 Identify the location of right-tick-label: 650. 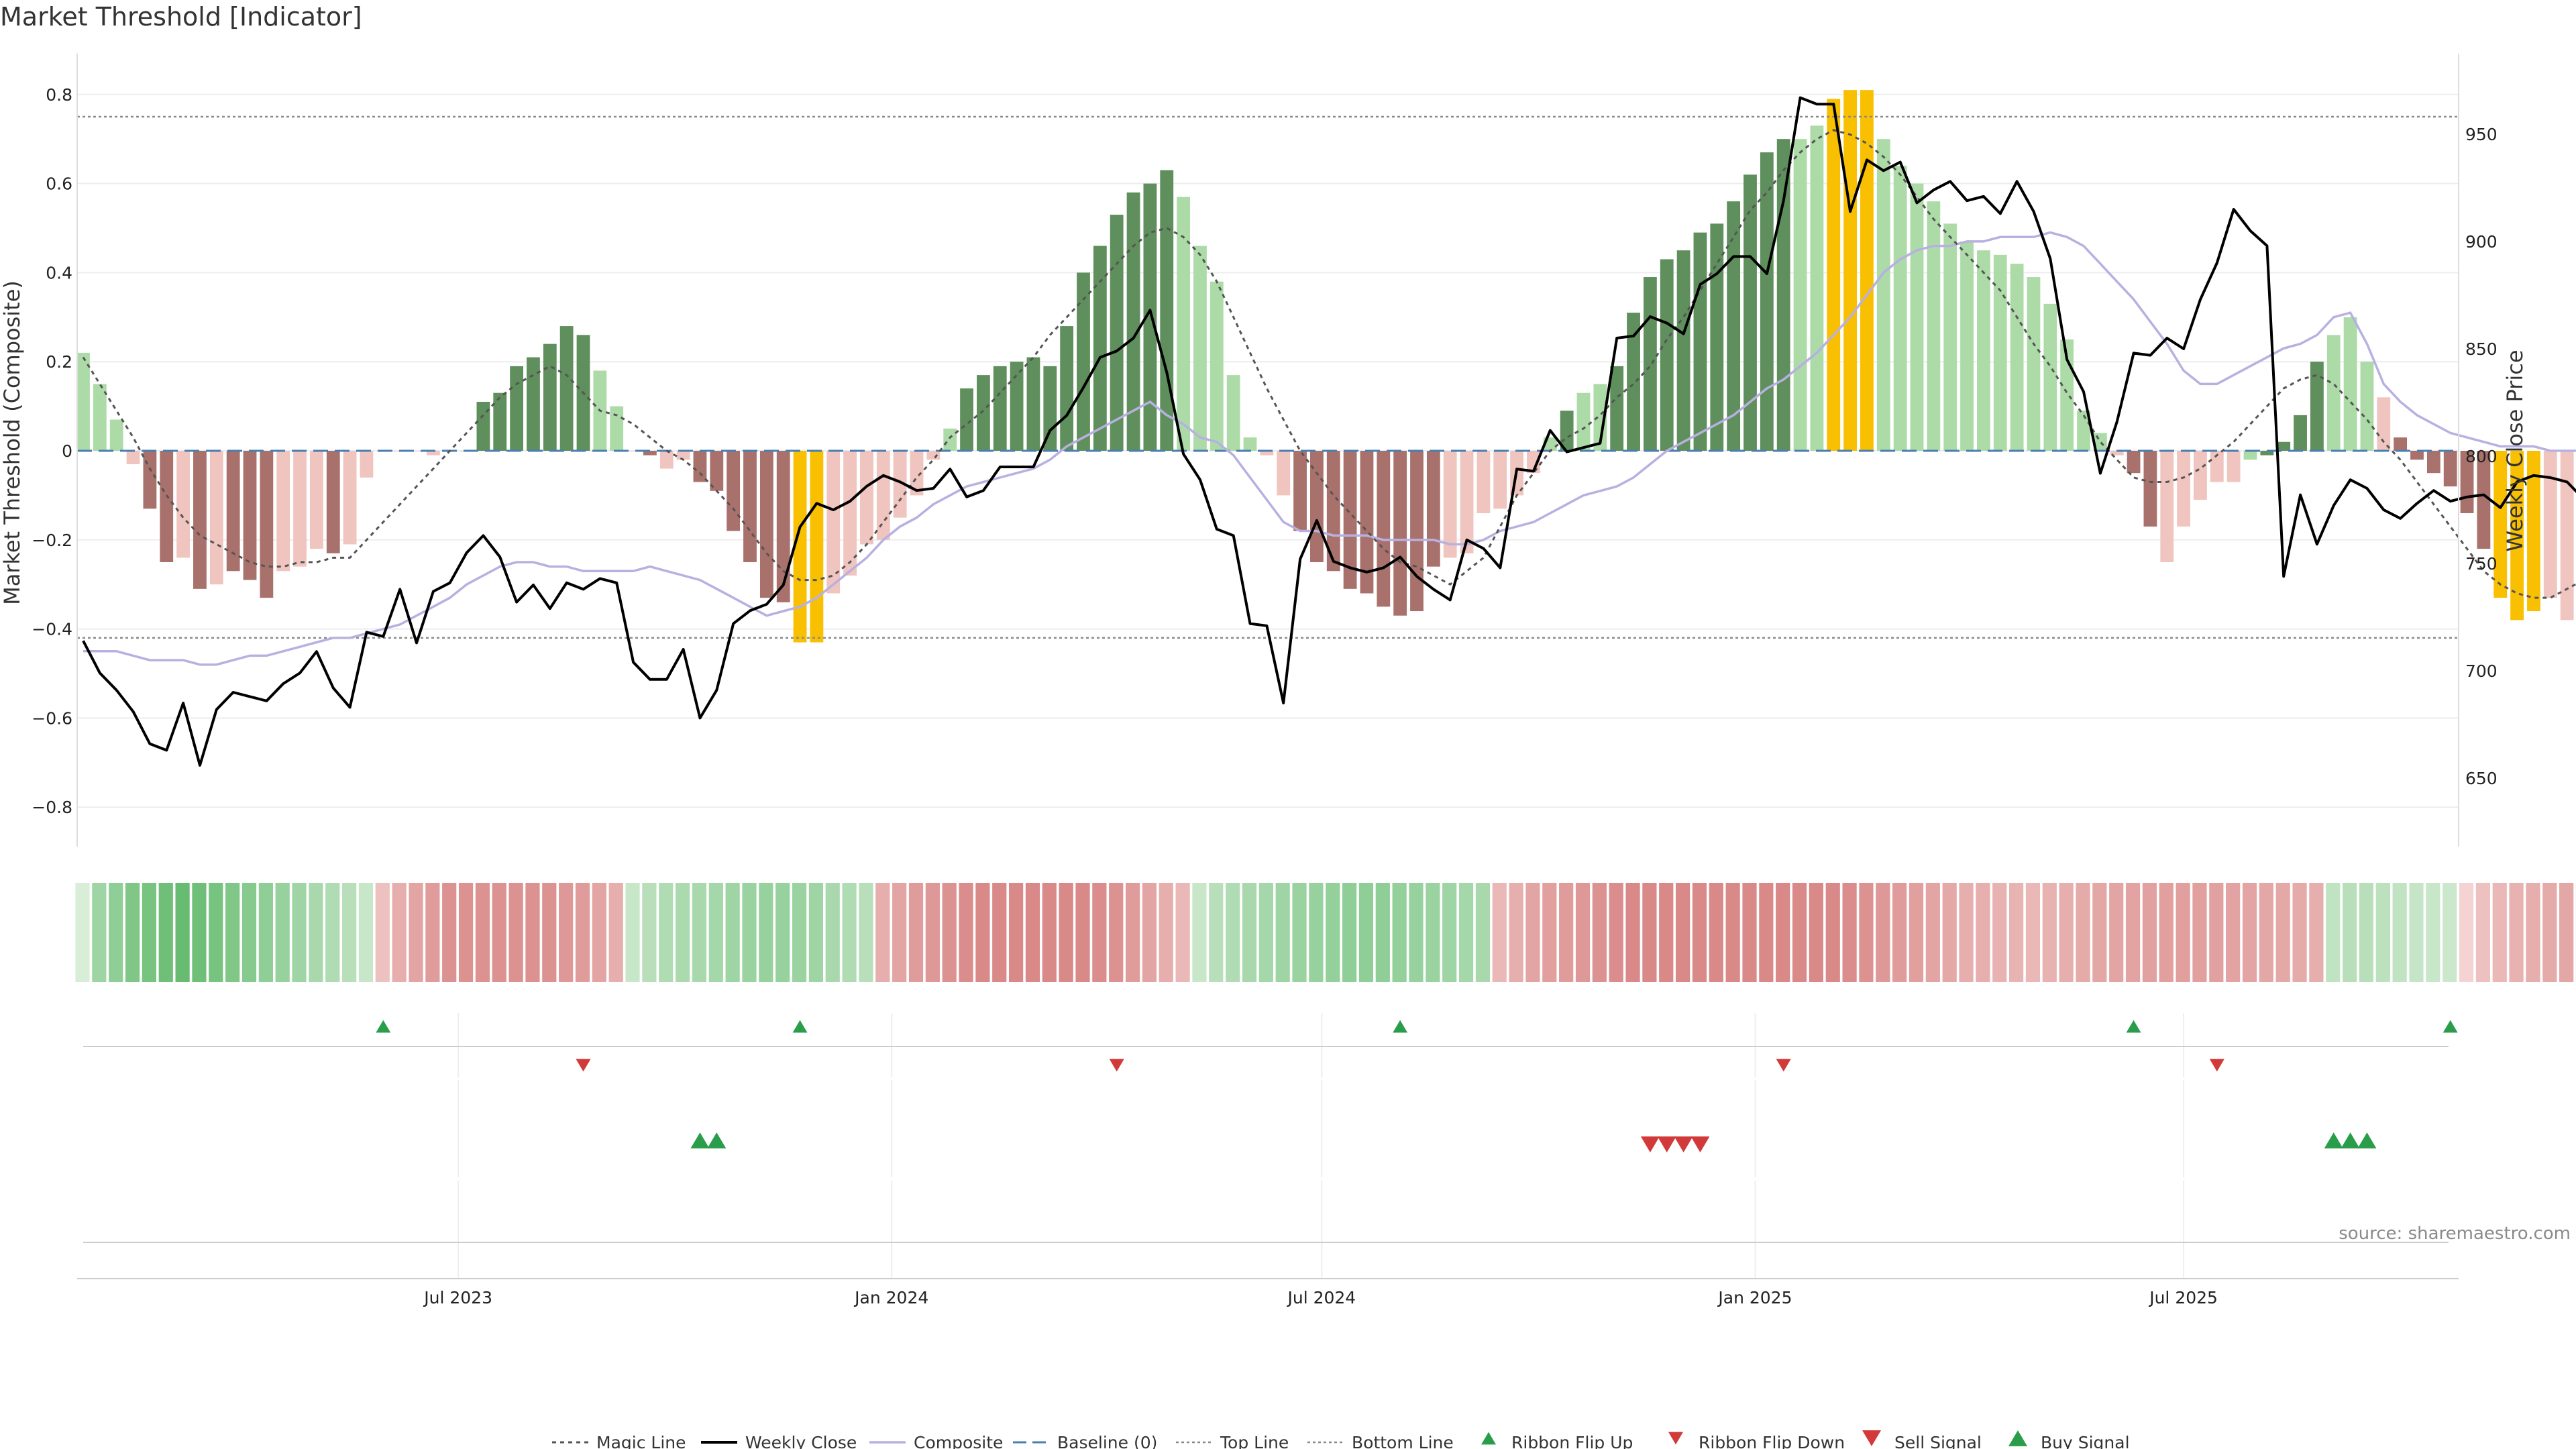
(2481, 778).